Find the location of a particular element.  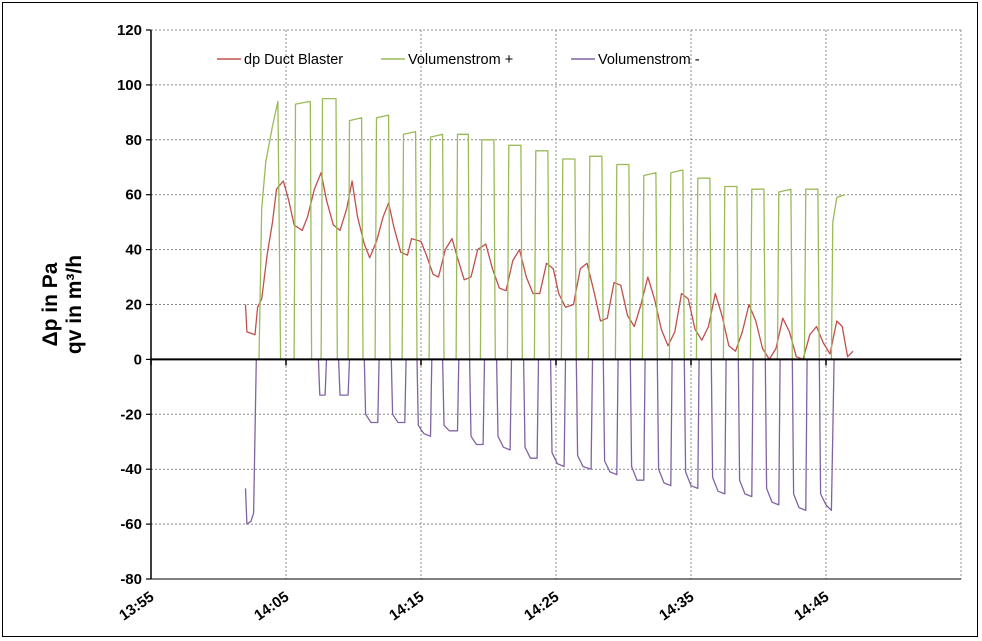

y-tick-label: 40 is located at coordinates (133, 250).